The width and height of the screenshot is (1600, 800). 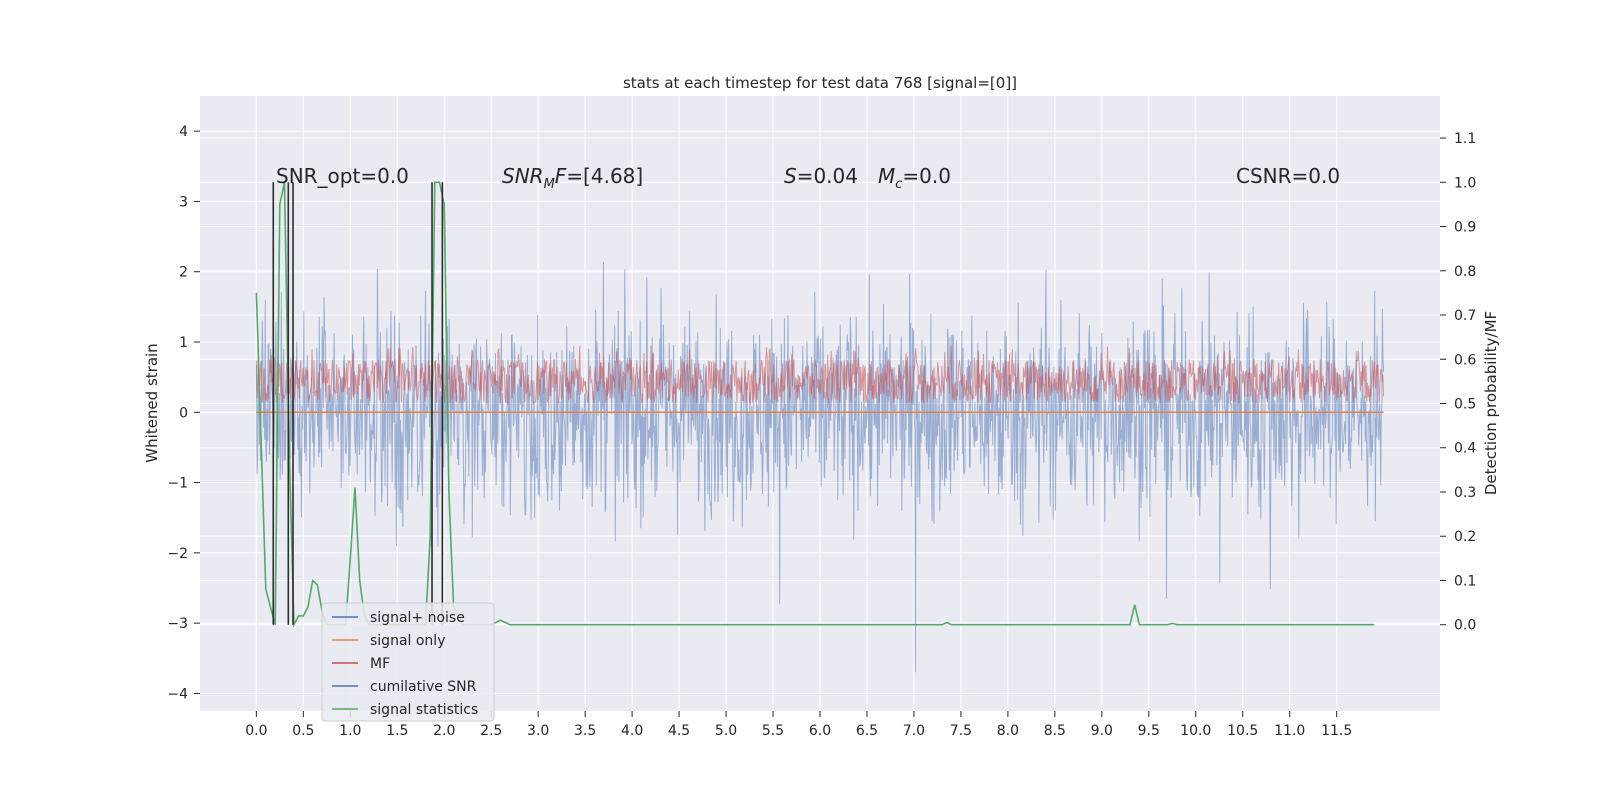 I want to click on x-tick-label: 4.5, so click(x=679, y=731).